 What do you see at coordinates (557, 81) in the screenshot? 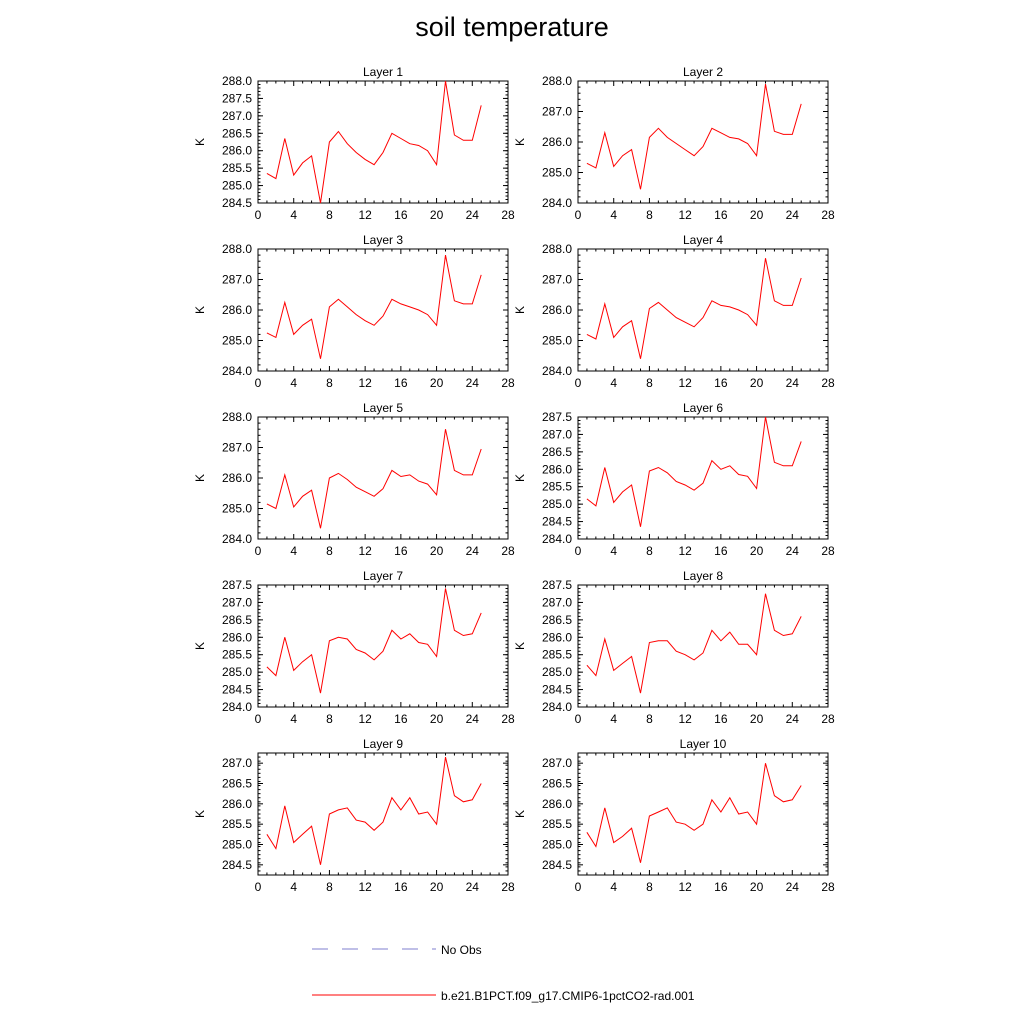
I see `y-tick-label: 288.0` at bounding box center [557, 81].